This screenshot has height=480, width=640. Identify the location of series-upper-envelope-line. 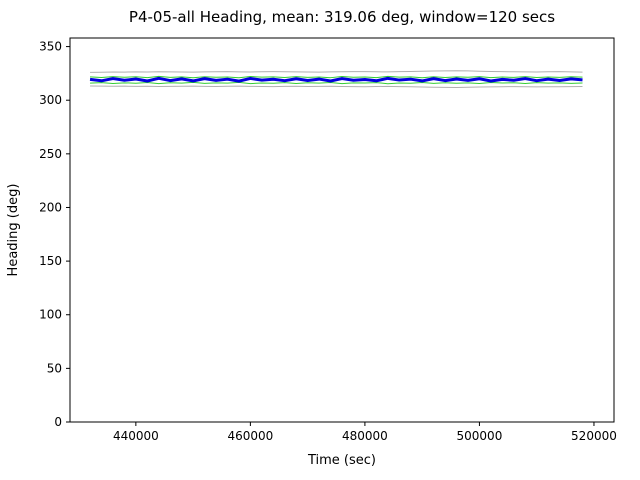
(336, 71).